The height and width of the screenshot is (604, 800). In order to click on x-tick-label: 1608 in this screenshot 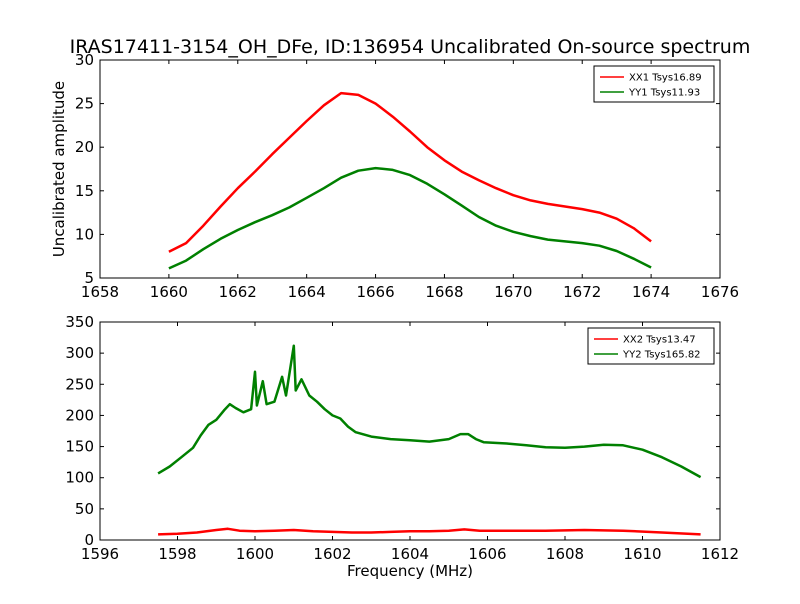, I will do `click(565, 554)`.